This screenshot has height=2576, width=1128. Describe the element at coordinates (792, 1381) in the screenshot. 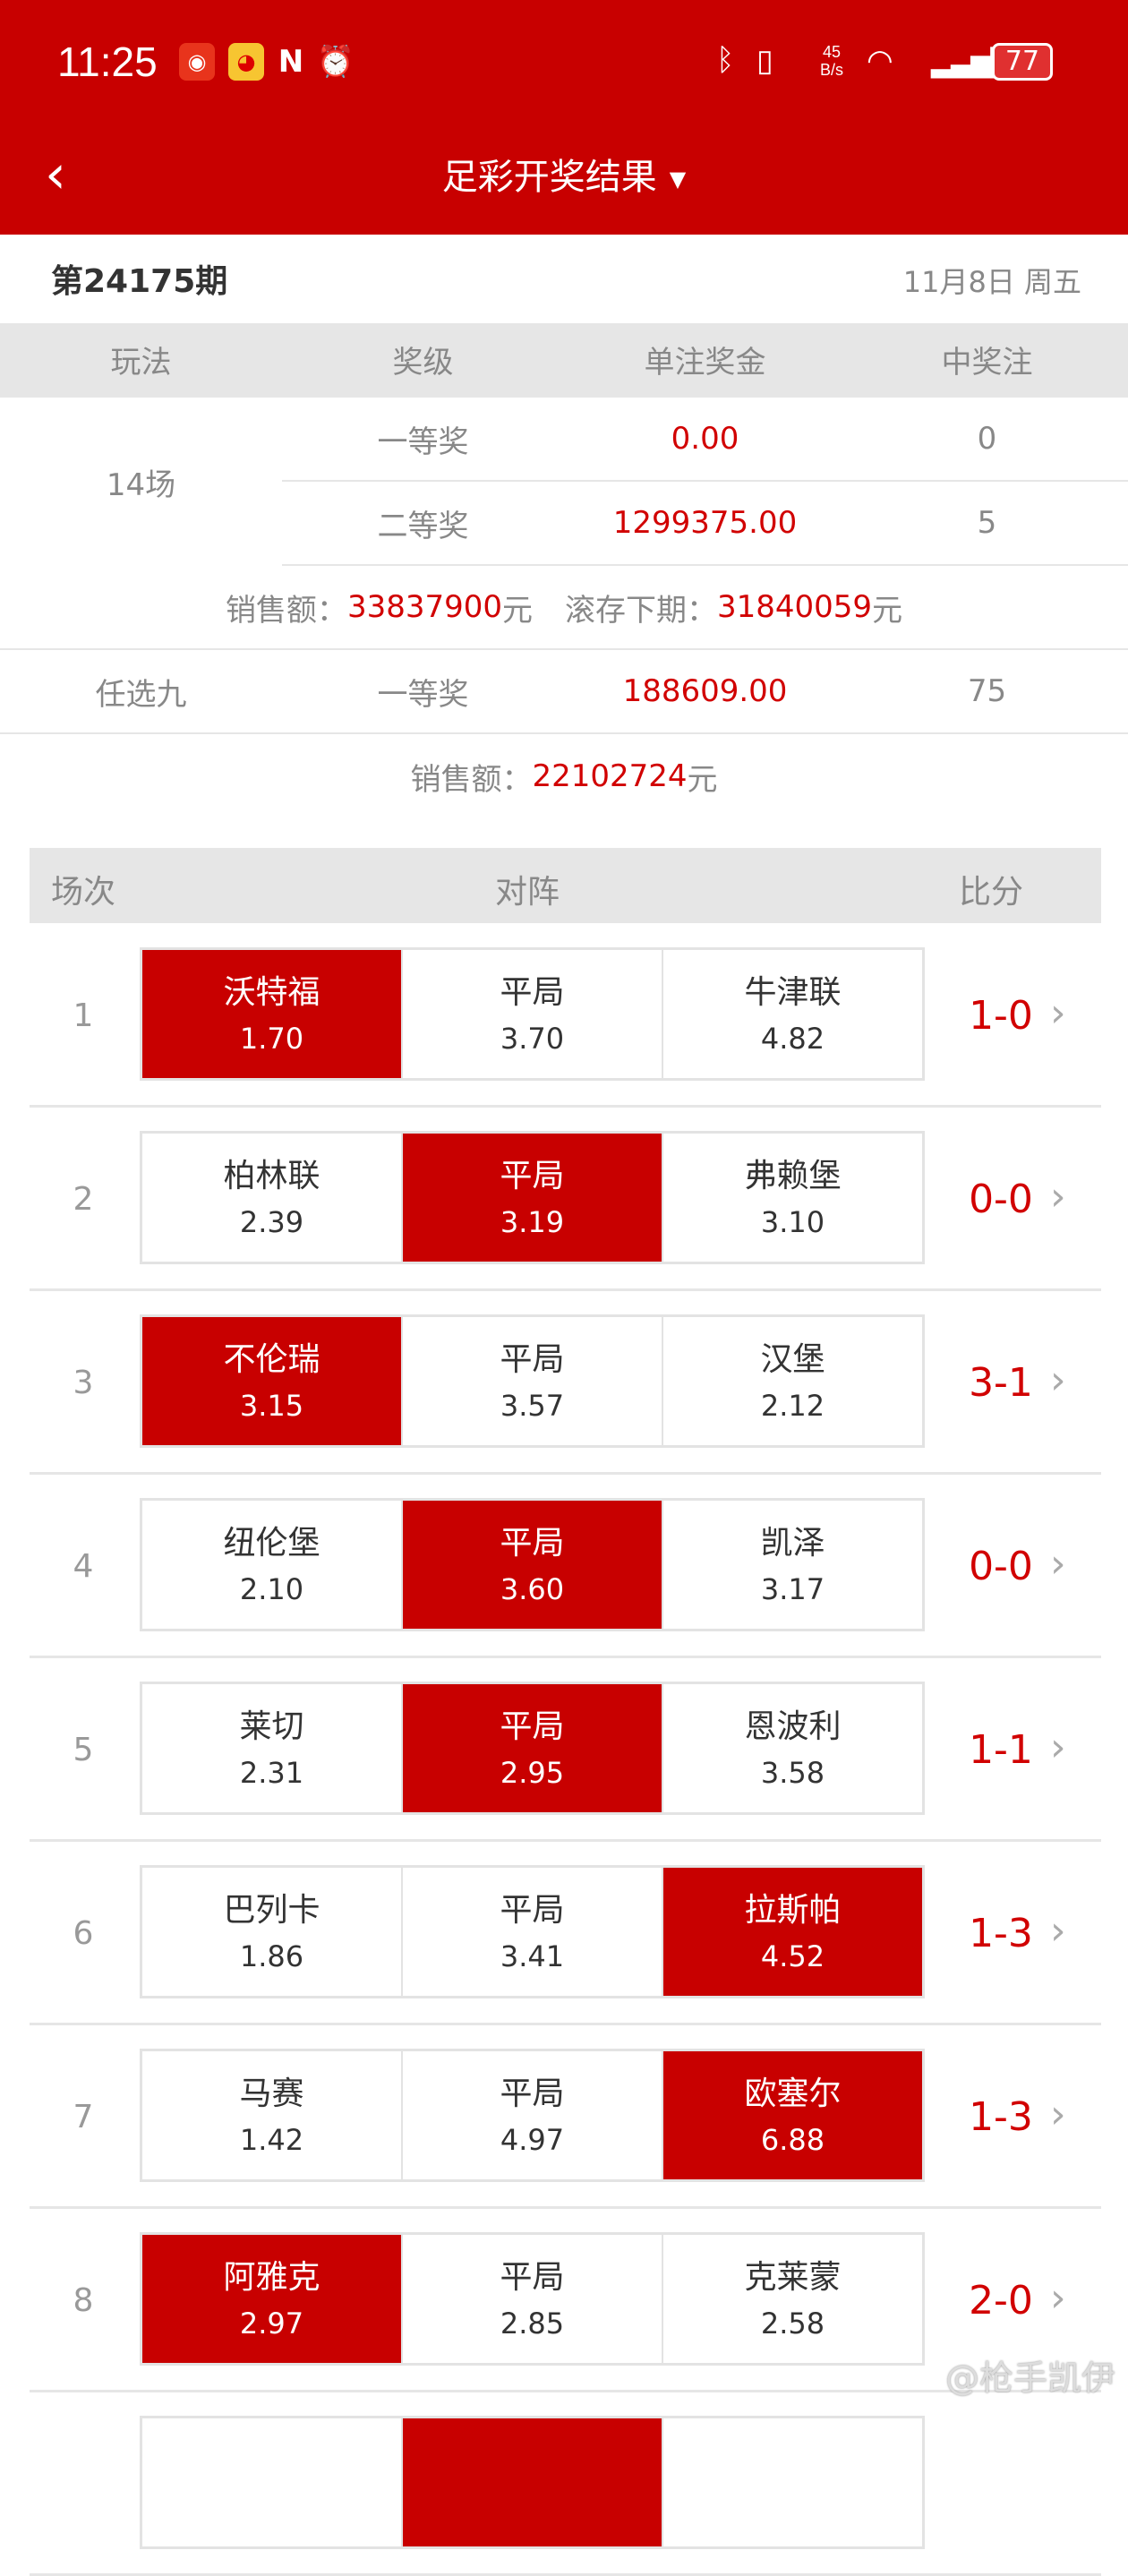

I see `bet-option-away: 汉堡 2.12` at that location.